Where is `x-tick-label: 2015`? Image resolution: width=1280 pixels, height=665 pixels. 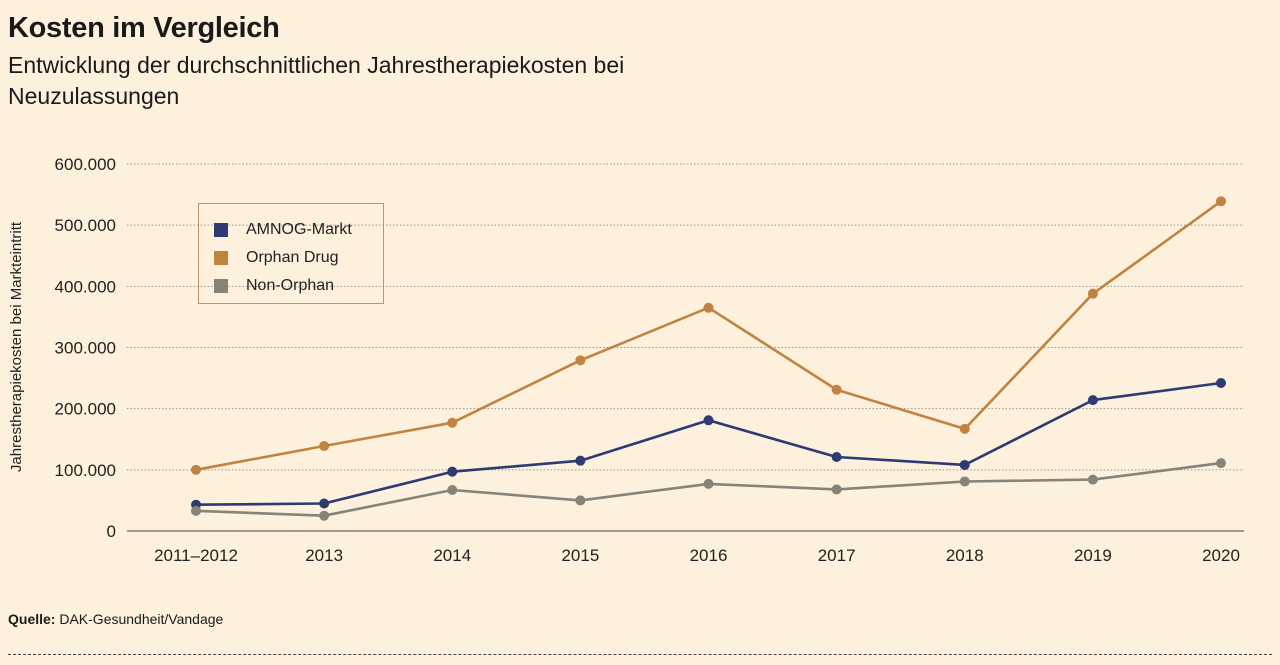
x-tick-label: 2015 is located at coordinates (580, 555).